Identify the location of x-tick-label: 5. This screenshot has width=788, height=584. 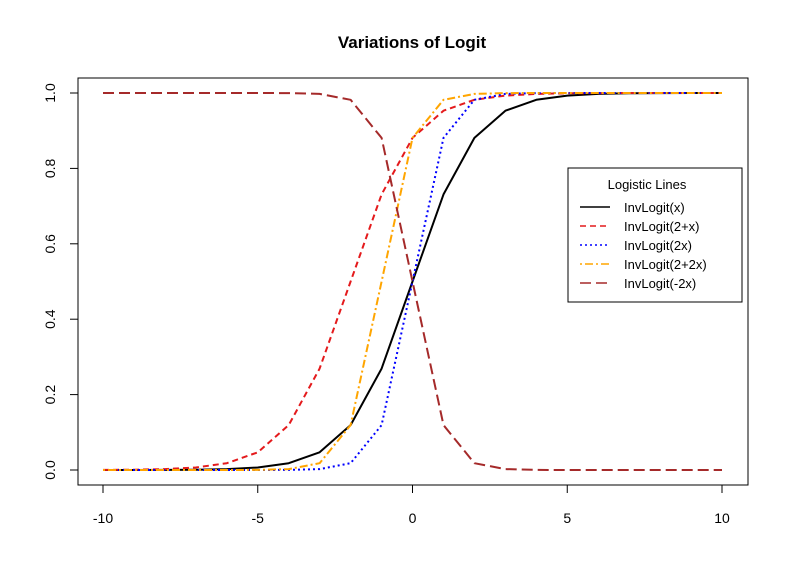
(567, 518).